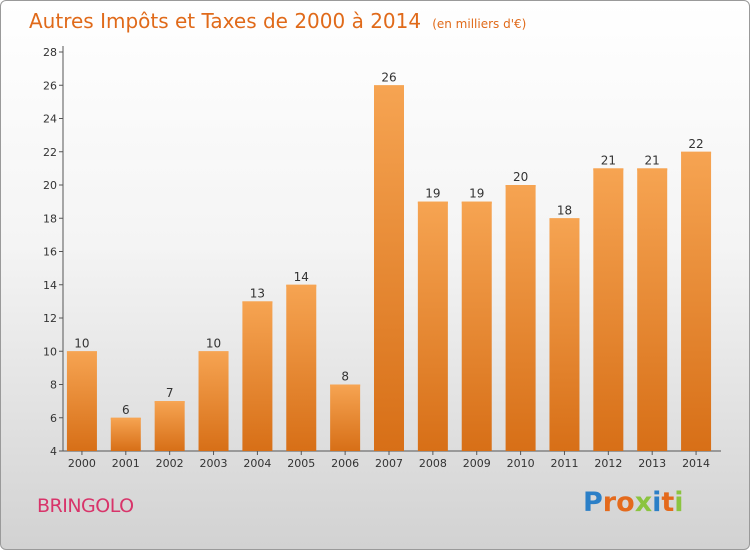 This screenshot has height=550, width=750. What do you see at coordinates (652, 463) in the screenshot?
I see `x-tick-label: 2013` at bounding box center [652, 463].